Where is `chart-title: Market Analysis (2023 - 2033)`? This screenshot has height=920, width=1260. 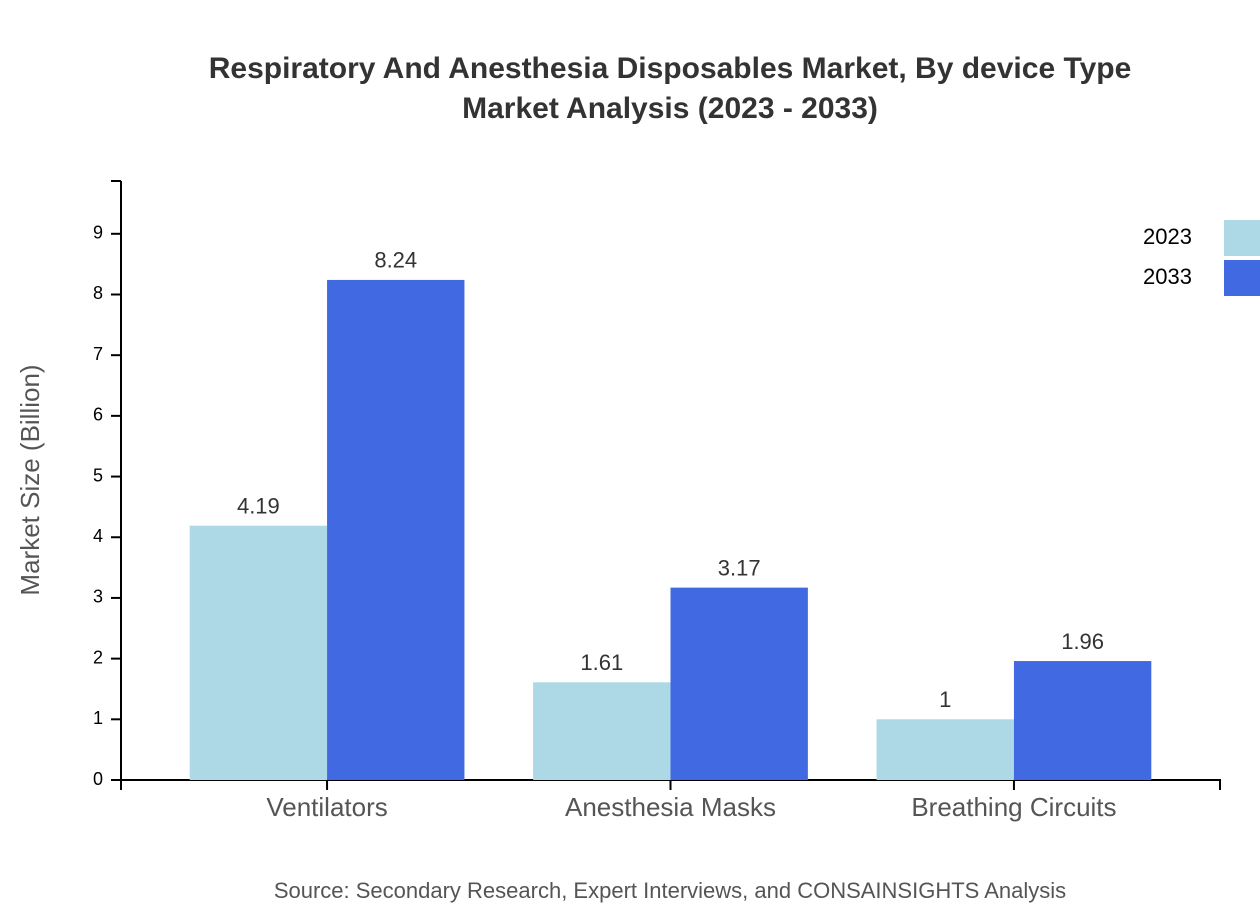 chart-title: Market Analysis (2023 - 2033) is located at coordinates (670, 108).